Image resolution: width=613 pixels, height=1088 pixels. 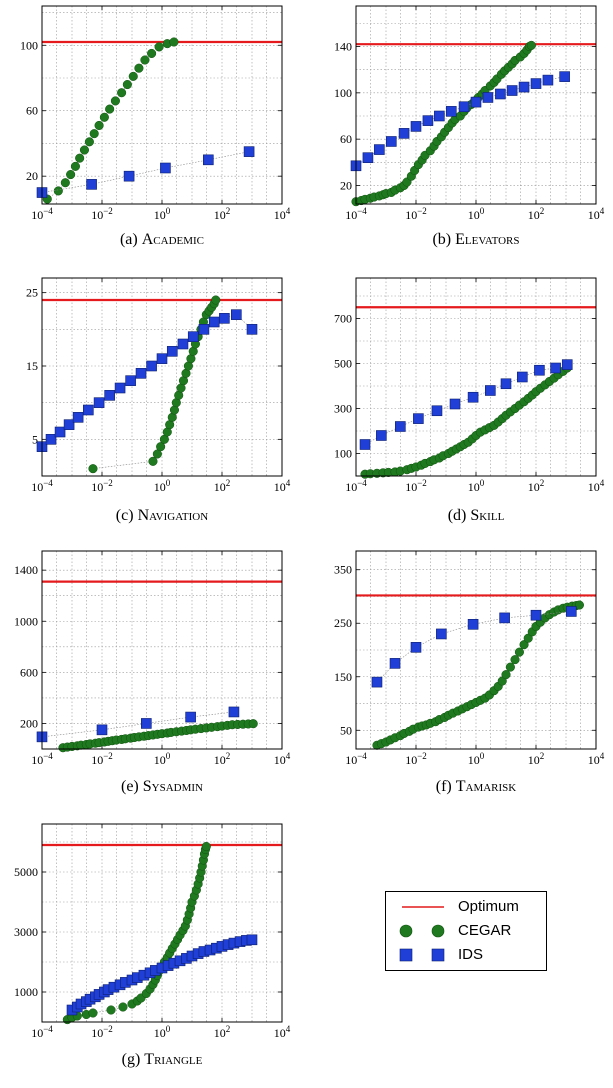 What do you see at coordinates (423, 907) in the screenshot?
I see `legend-line-icon` at bounding box center [423, 907].